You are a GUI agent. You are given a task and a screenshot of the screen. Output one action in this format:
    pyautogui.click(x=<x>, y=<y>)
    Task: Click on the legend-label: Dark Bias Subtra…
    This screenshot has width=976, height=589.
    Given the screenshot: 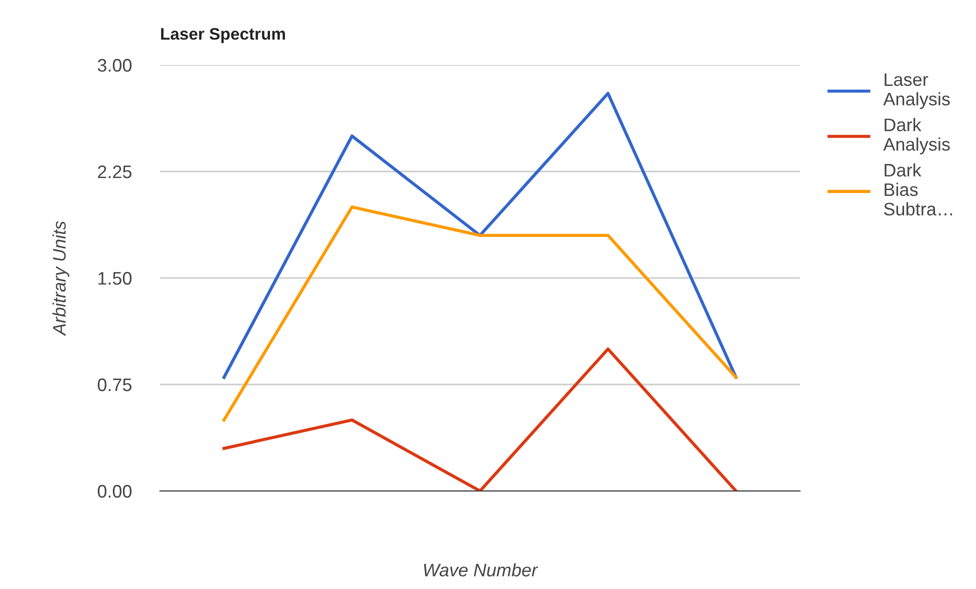 What is the action you would take?
    pyautogui.click(x=918, y=189)
    